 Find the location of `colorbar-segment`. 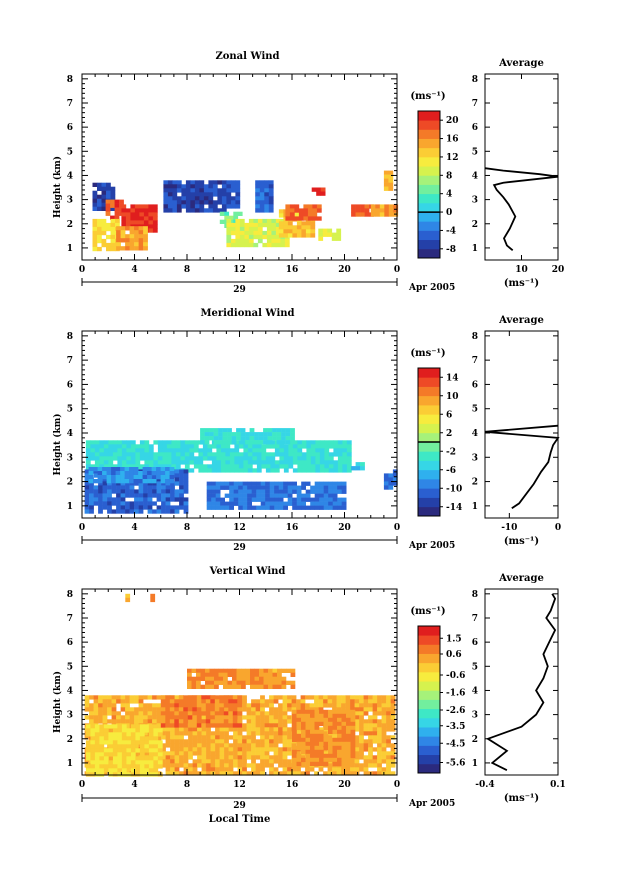

colorbar-segment is located at coordinates (429, 125).